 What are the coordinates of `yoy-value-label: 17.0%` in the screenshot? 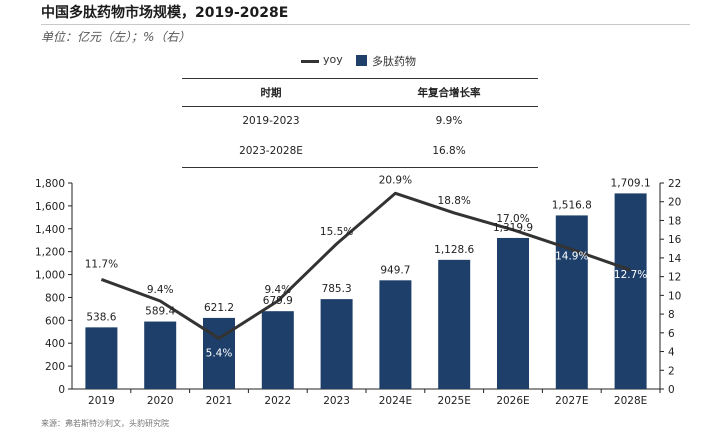 It's located at (512, 219).